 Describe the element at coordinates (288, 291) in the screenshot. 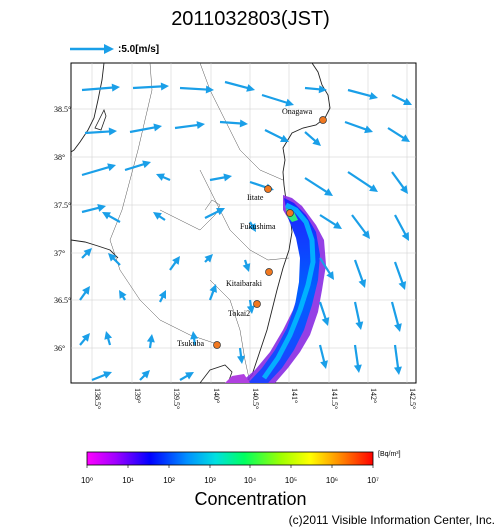

I see `plume-inner` at that location.